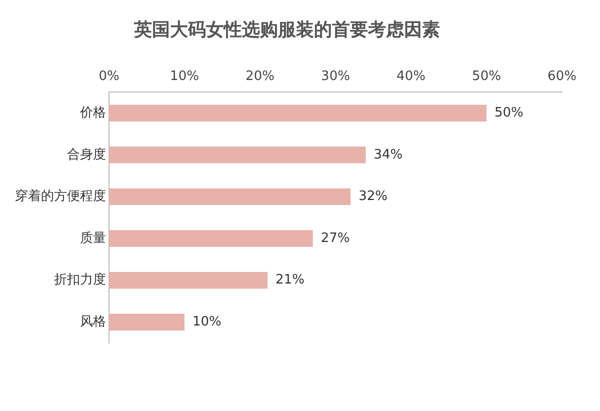  Describe the element at coordinates (184, 76) in the screenshot. I see `x-tick-label: 10%` at that location.